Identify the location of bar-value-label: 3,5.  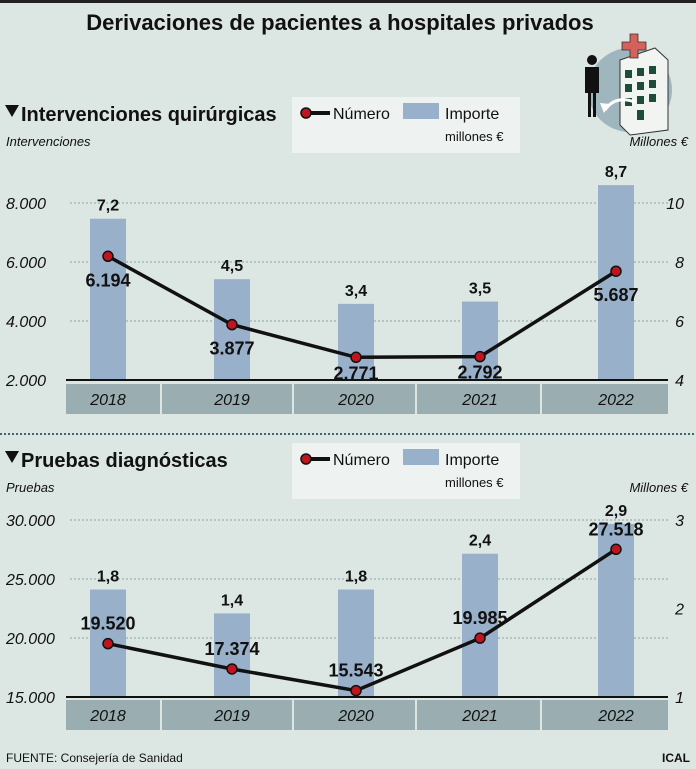
(480, 289).